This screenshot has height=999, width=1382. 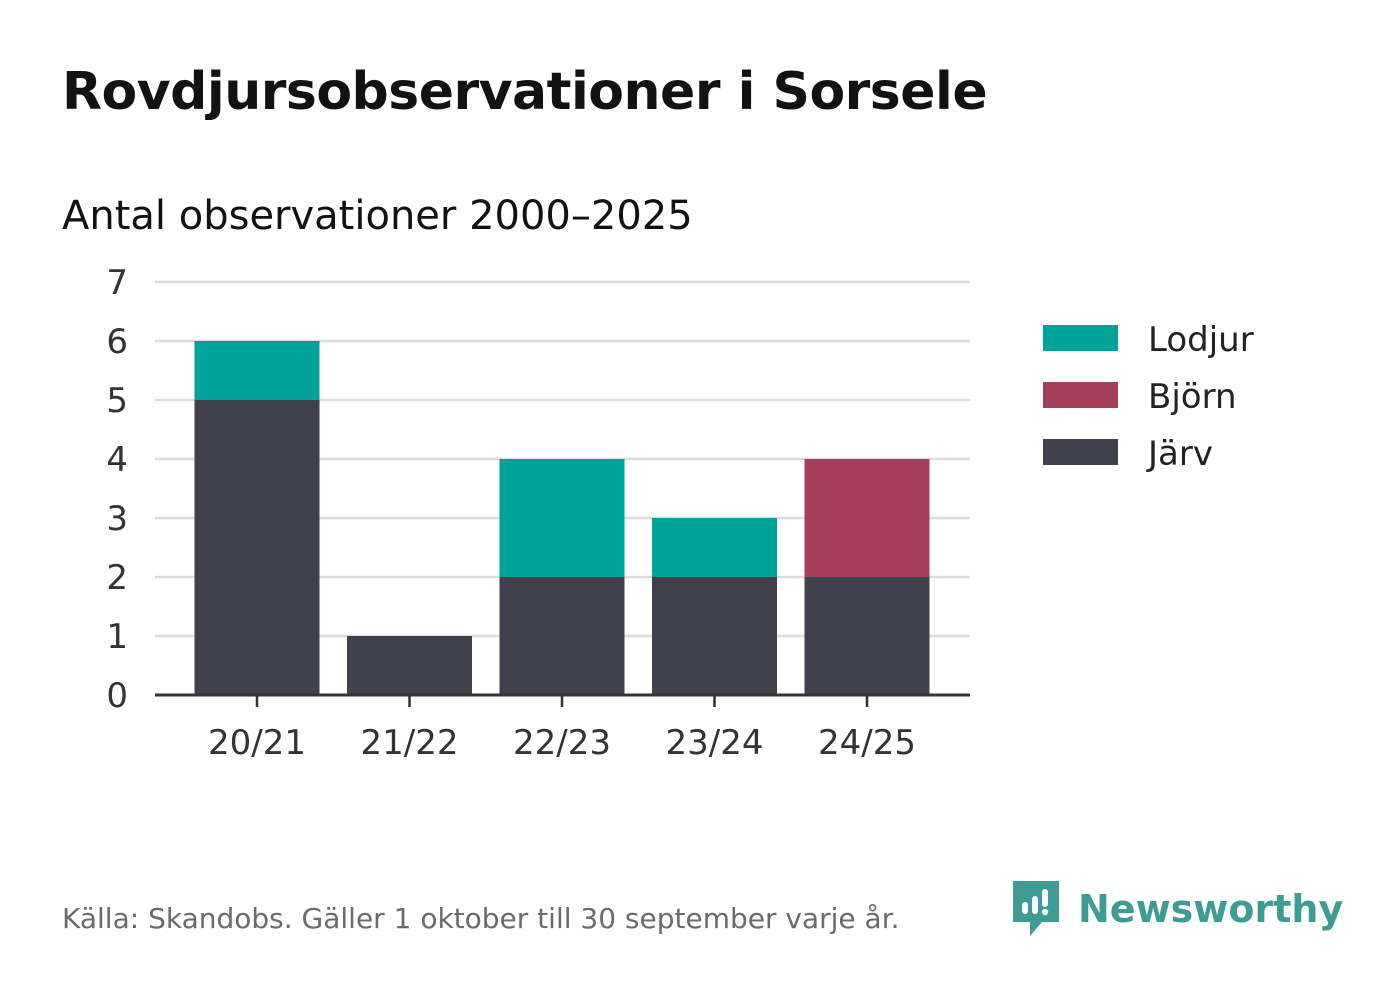 What do you see at coordinates (117, 637) in the screenshot?
I see `y-tick-label: 1` at bounding box center [117, 637].